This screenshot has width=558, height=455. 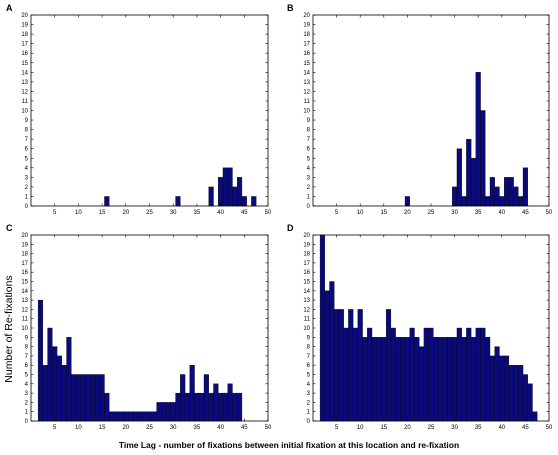 I want to click on x-tick-label-a-15: 15, so click(x=102, y=213).